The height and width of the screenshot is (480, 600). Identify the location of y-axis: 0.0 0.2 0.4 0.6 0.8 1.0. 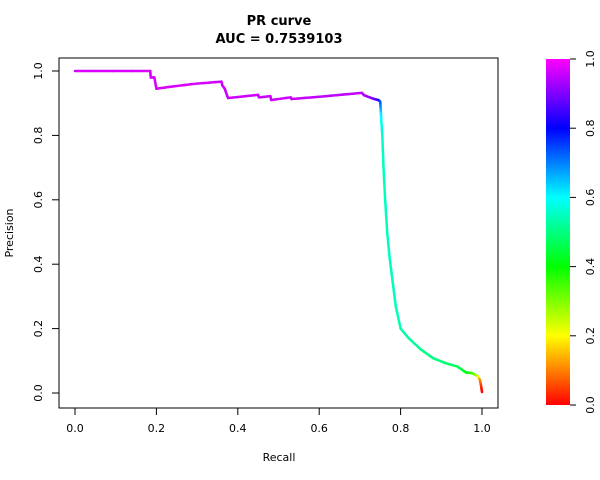
(46, 232).